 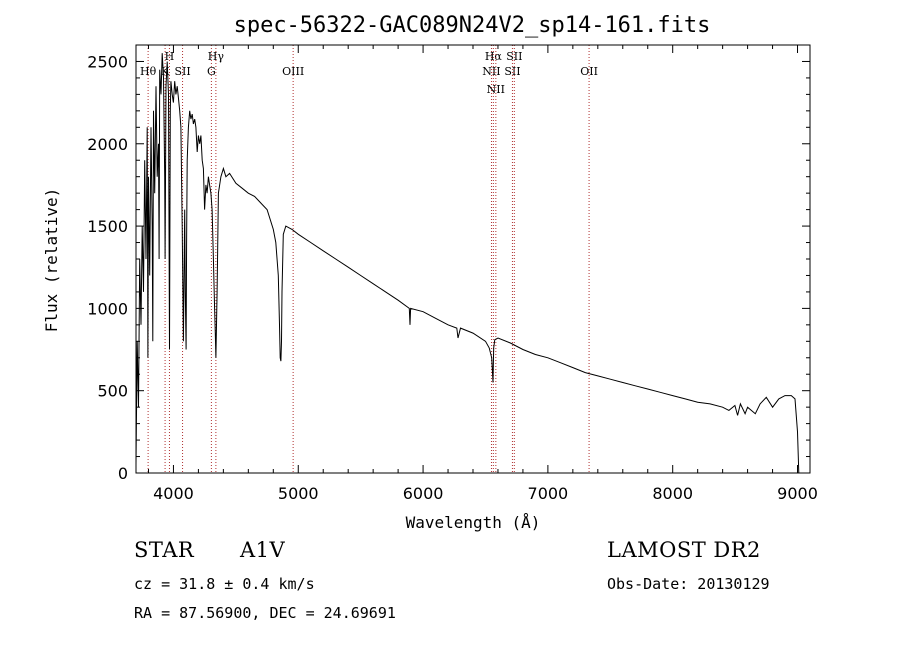 What do you see at coordinates (107, 61) in the screenshot?
I see `y-tick-label: 2500` at bounding box center [107, 61].